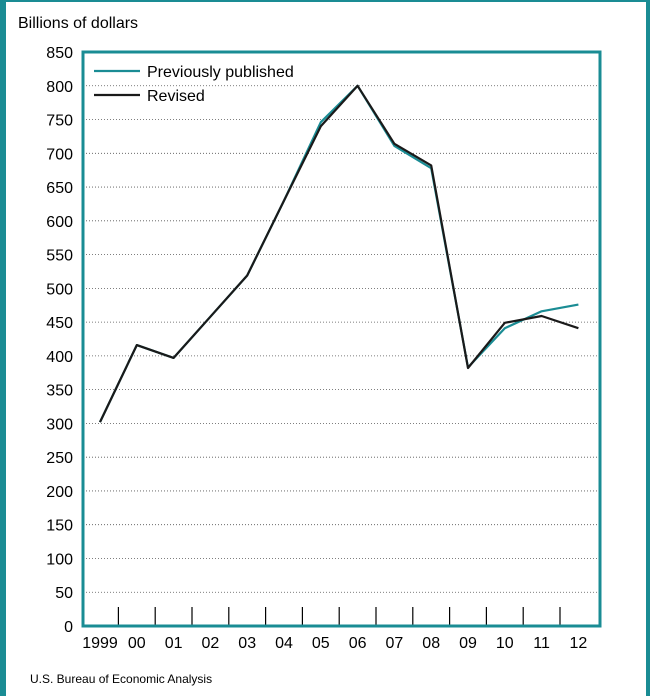 The height and width of the screenshot is (696, 650). I want to click on y-tick-label-50: 50, so click(64, 593).